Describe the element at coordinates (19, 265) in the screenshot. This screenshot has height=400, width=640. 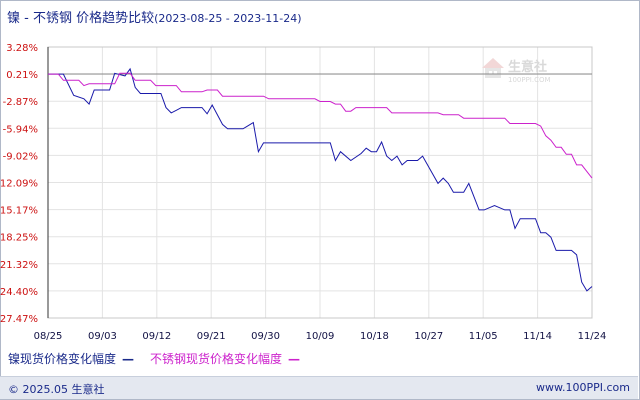
I see `y-tick-label: -21.32%` at that location.